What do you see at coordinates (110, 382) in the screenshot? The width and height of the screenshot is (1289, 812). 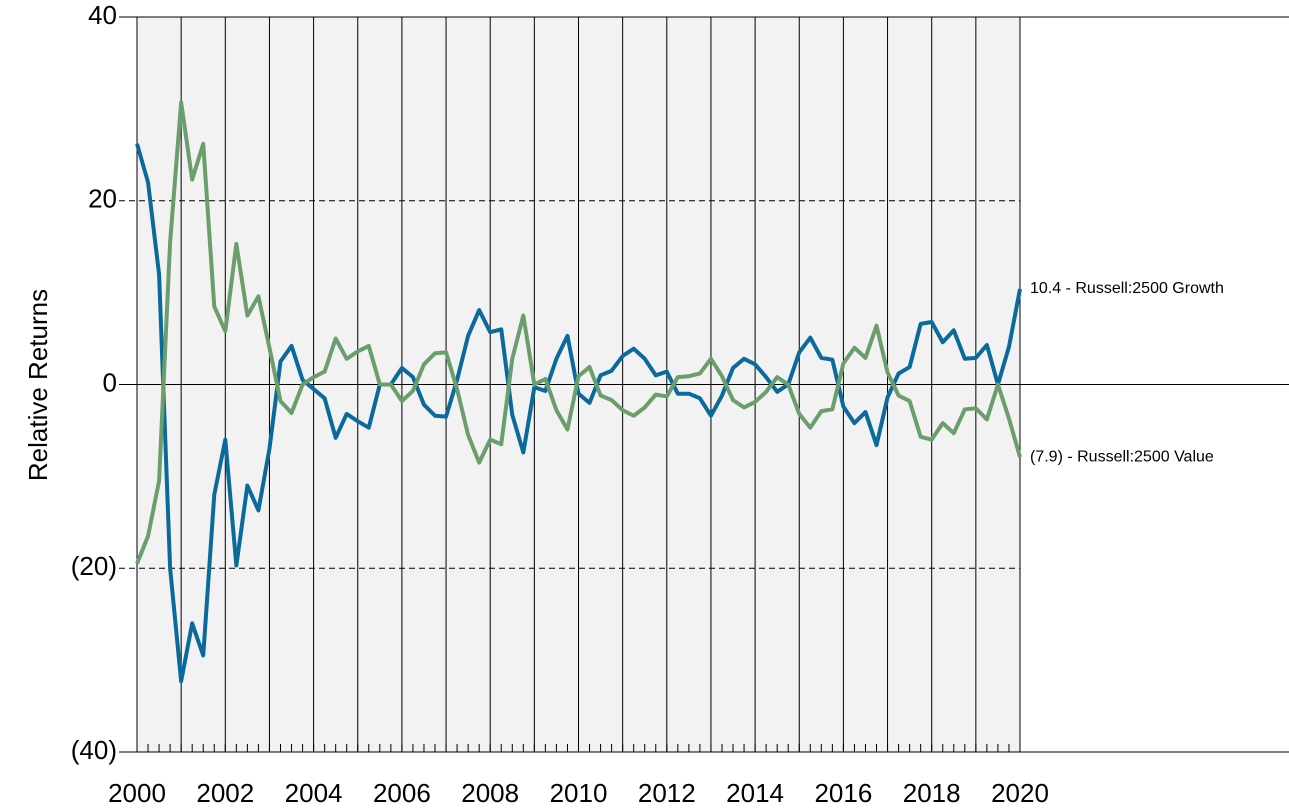 I see `y-tick-label: 0` at bounding box center [110, 382].